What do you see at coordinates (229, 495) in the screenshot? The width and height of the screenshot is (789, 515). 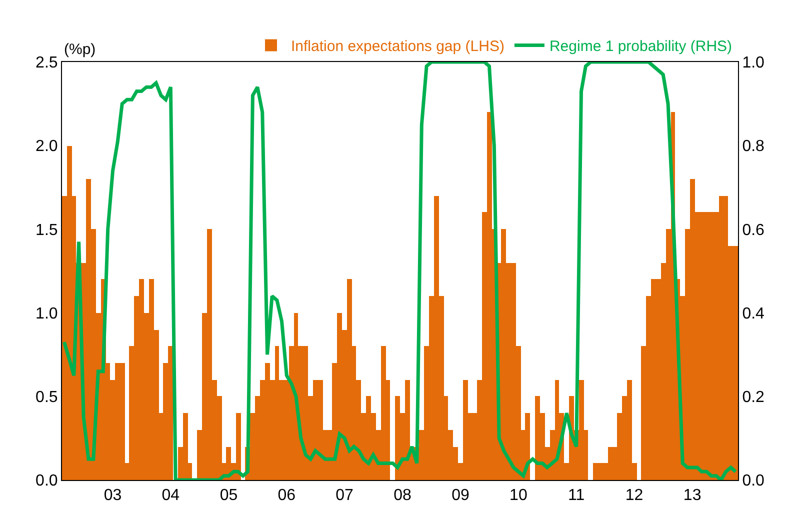 I see `x-tick-label: 05` at bounding box center [229, 495].